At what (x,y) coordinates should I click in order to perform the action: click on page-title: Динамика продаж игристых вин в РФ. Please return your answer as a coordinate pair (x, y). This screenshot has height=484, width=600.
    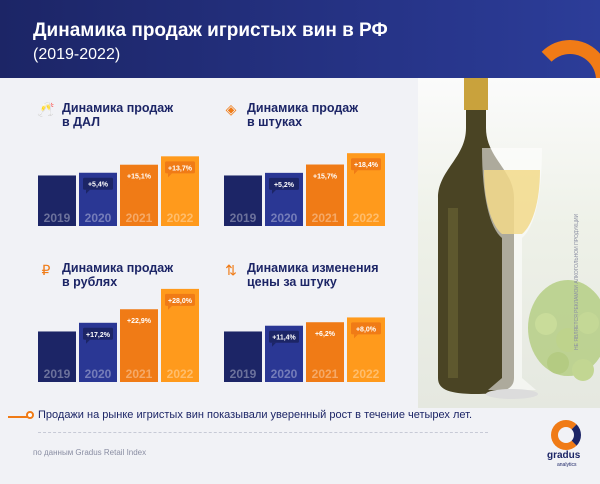
    Looking at the image, I should click on (210, 30).